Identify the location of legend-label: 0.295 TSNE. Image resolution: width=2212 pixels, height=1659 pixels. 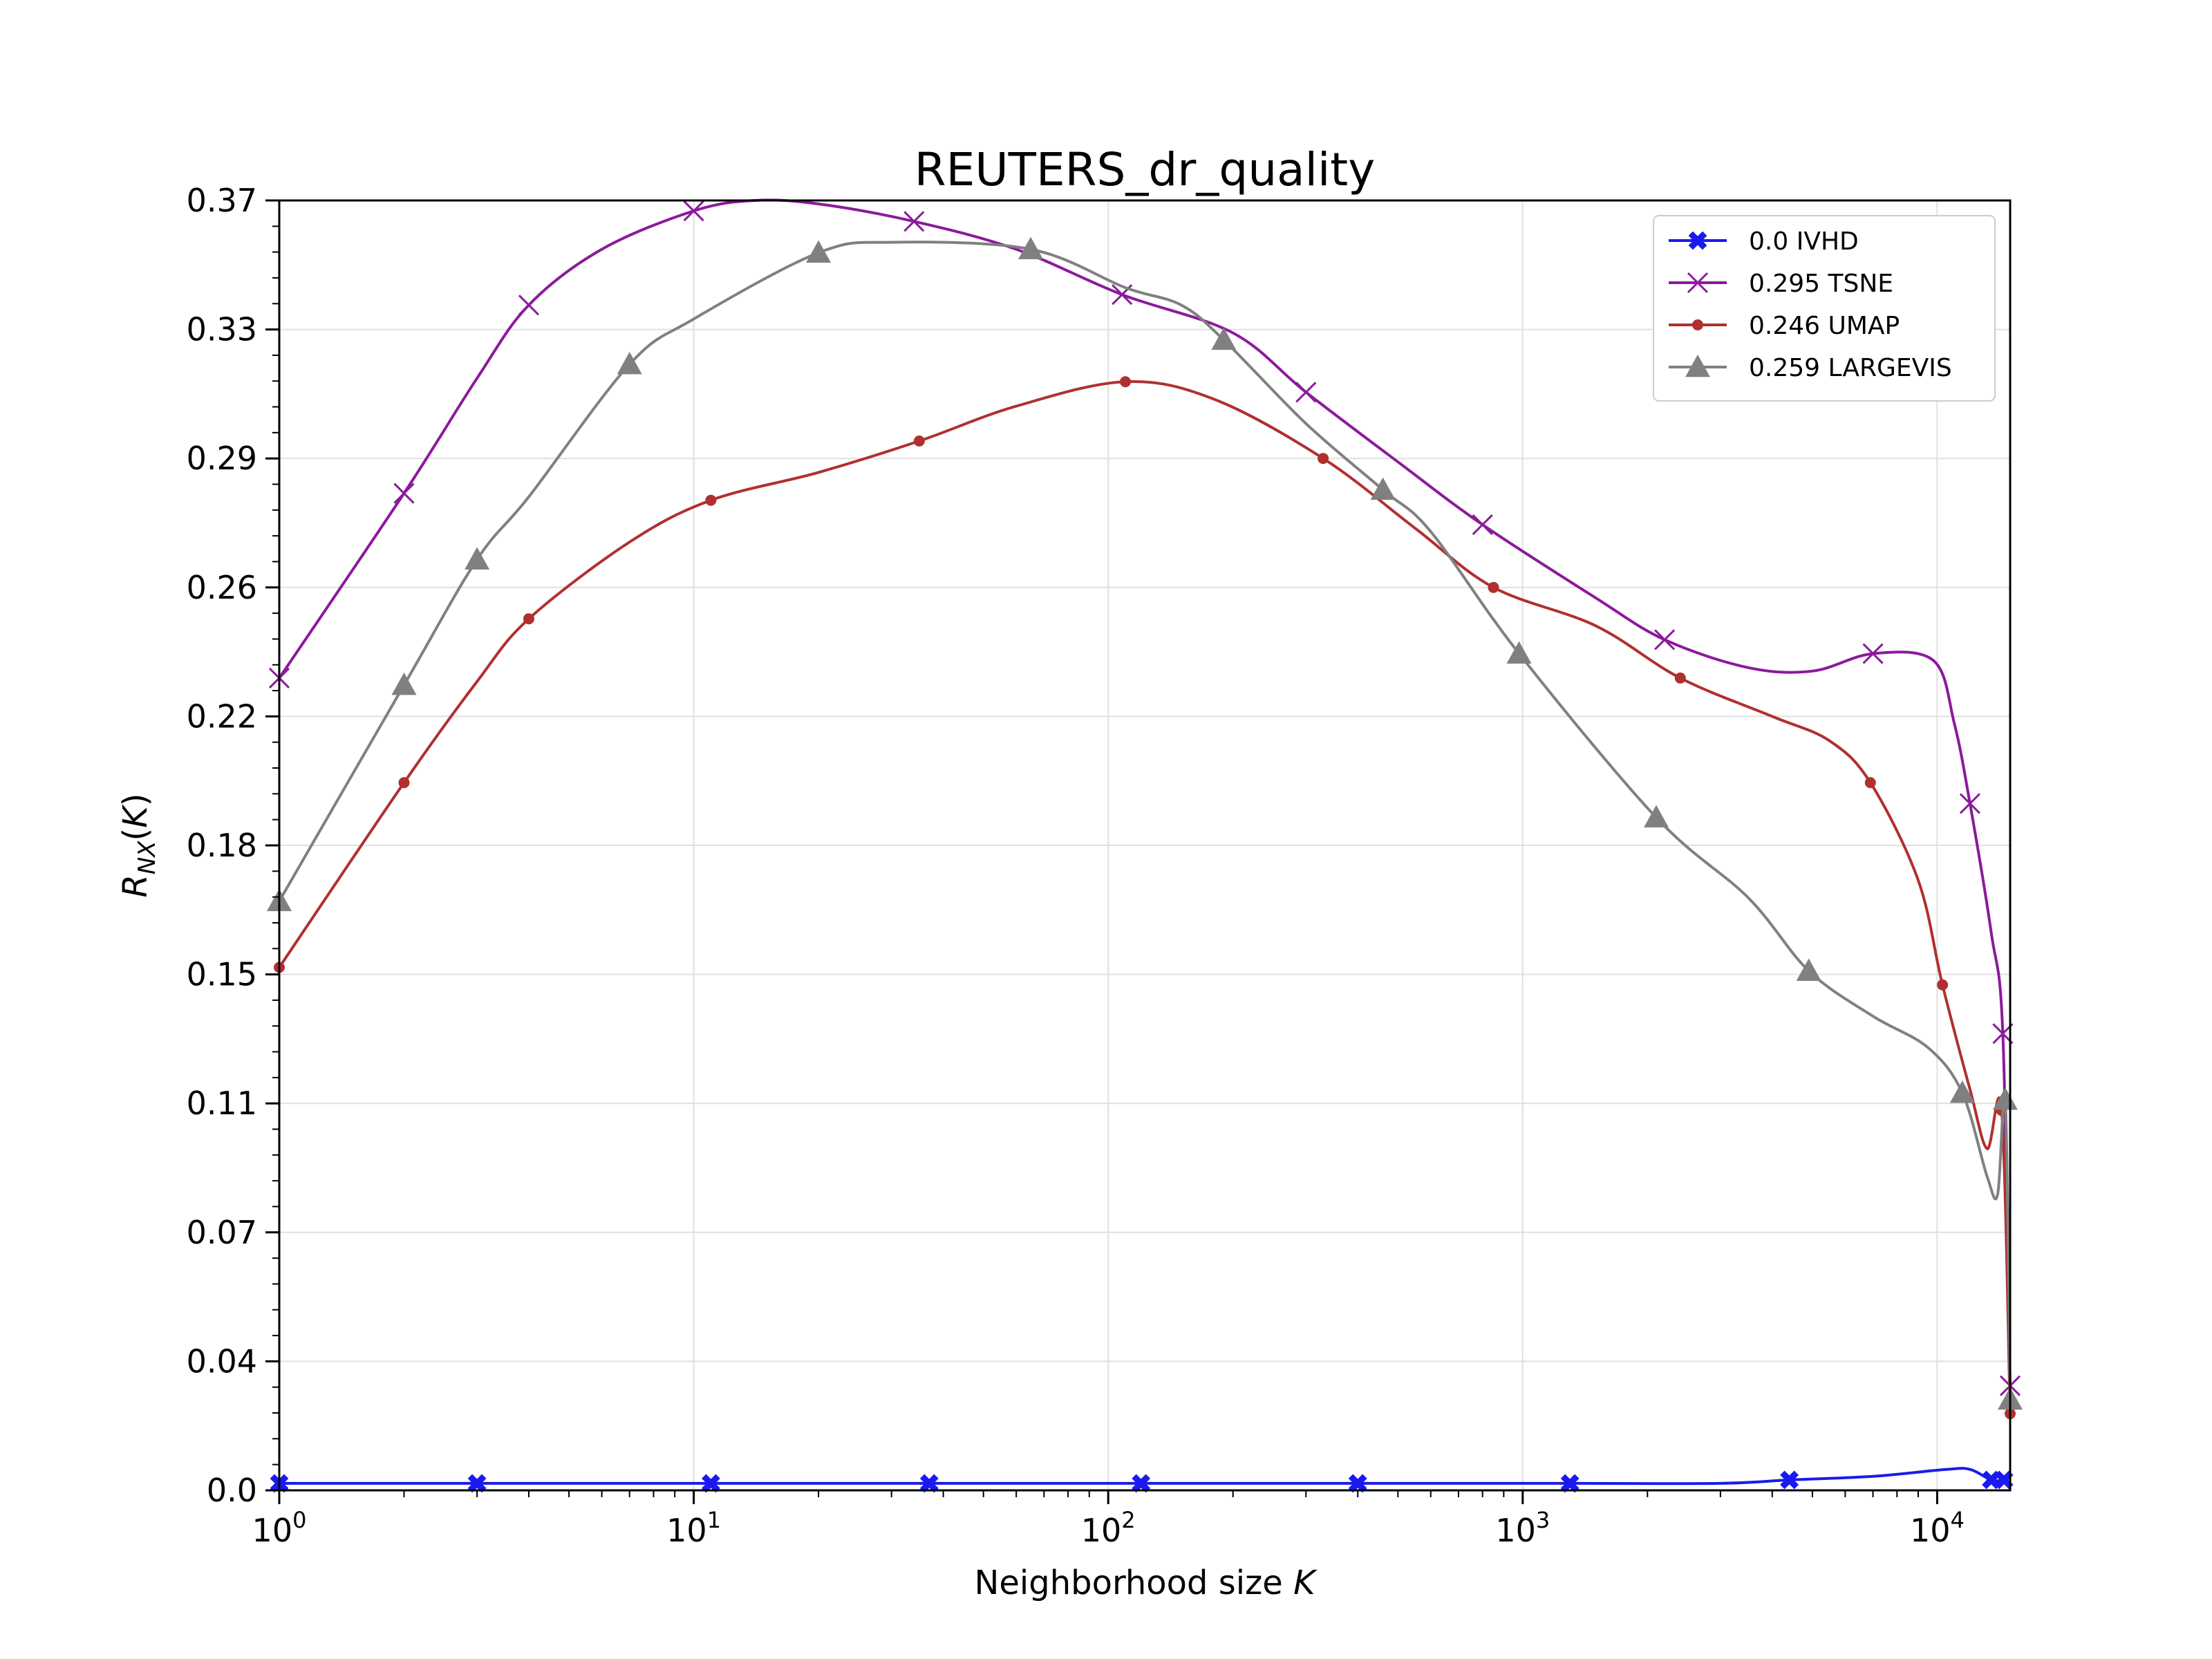
(1821, 284).